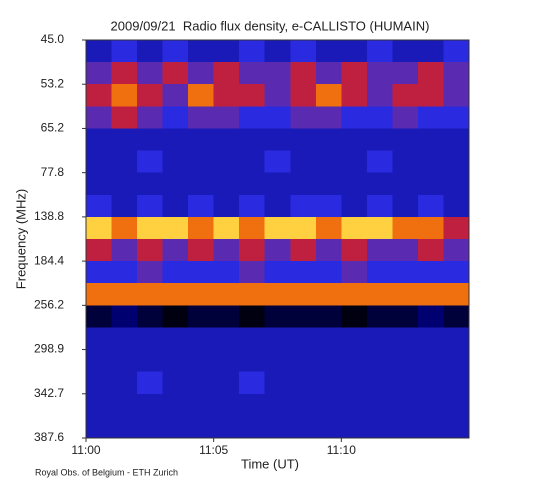  I want to click on y-tick-label: 77.8, so click(53, 172).